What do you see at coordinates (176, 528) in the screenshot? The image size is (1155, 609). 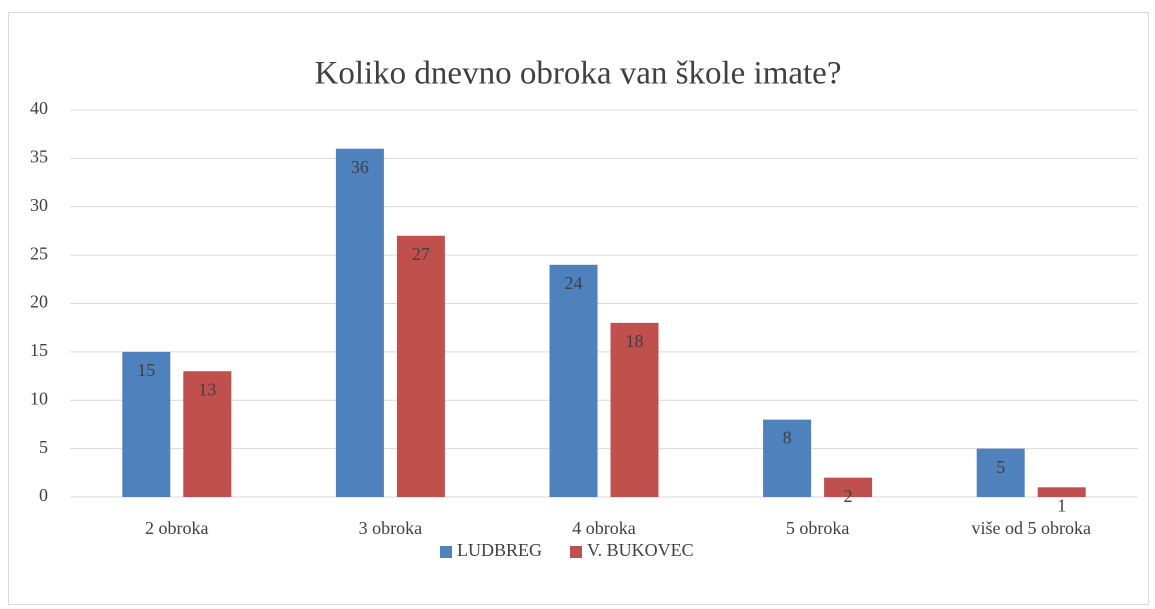 I see `x-tick-label: 2 obroka` at bounding box center [176, 528].